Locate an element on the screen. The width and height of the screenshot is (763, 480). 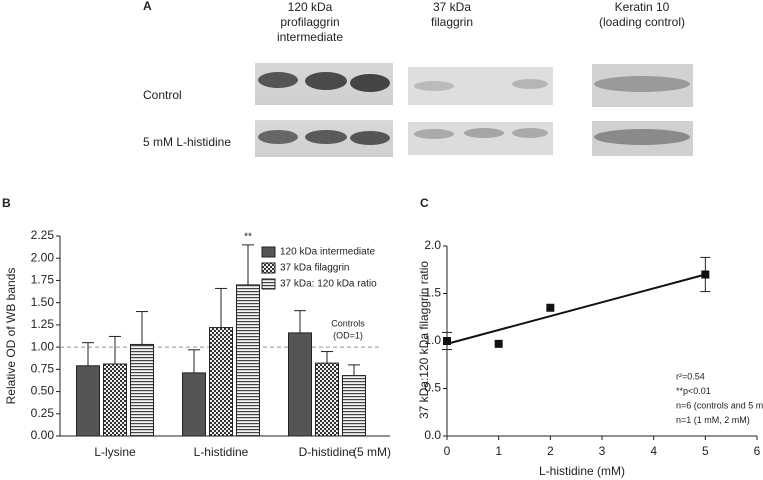
significance: ** is located at coordinates (248, 237).